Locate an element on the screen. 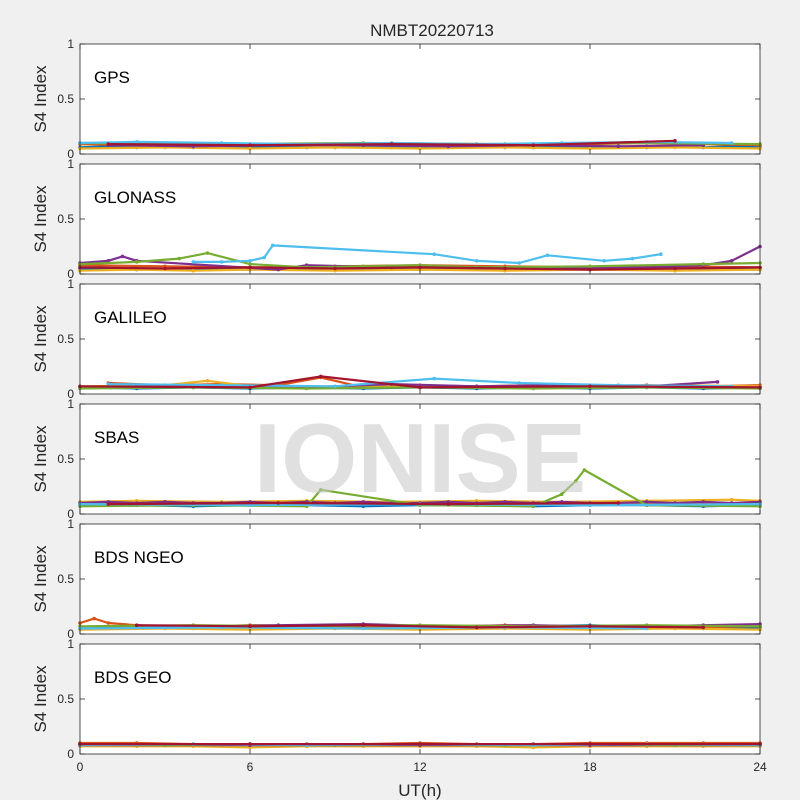 The width and height of the screenshot is (800, 800). panel-bds-geo: 0 0.5 1 BDS GEO S4 Index is located at coordinates (396, 699).